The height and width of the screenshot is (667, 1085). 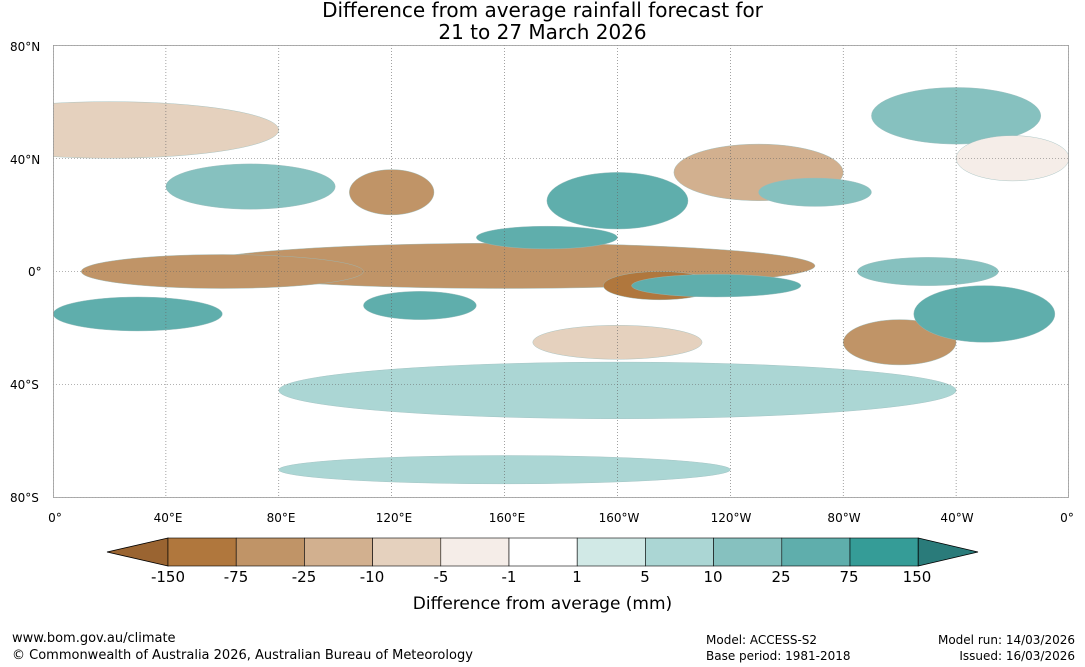 I want to click on colorbar-svg, so click(x=542, y=552).